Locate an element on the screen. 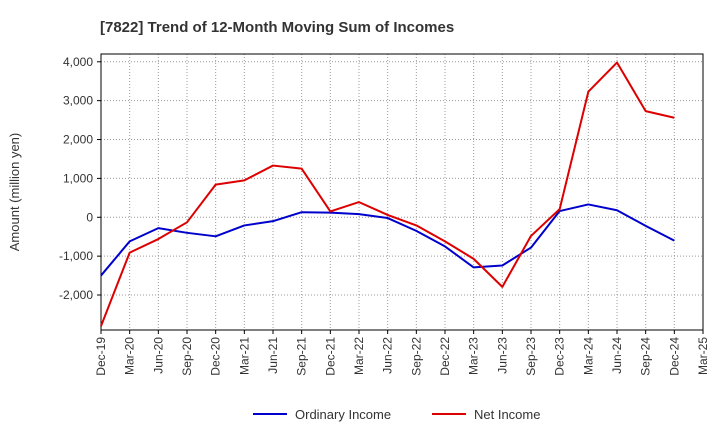 This screenshot has width=720, height=445. y-tick-label: 2,000 is located at coordinates (78, 140).